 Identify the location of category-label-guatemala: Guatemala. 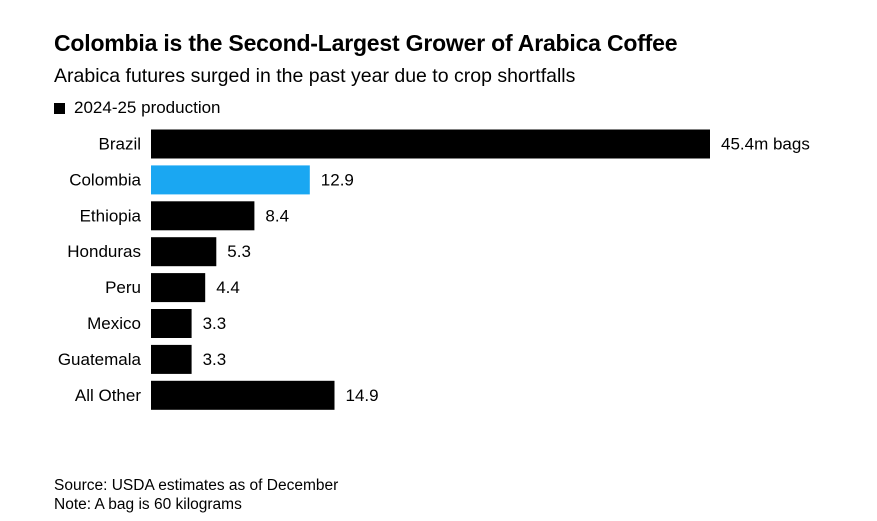
(100, 359).